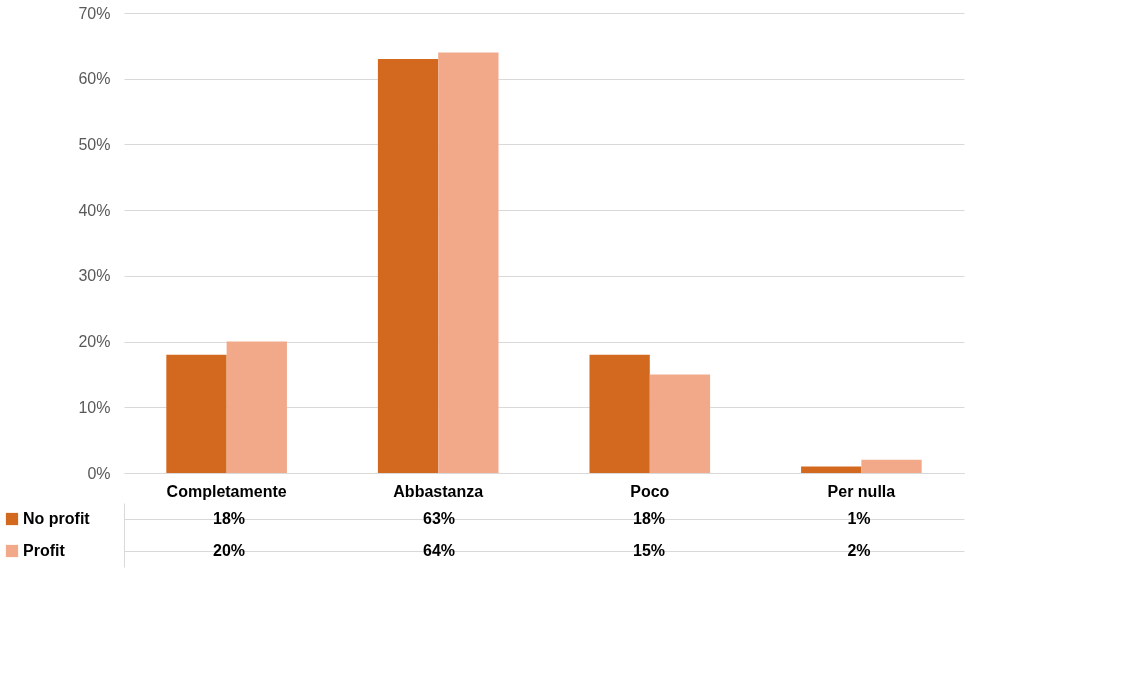  What do you see at coordinates (94, 407) in the screenshot?
I see `y-tick-label: 10%` at bounding box center [94, 407].